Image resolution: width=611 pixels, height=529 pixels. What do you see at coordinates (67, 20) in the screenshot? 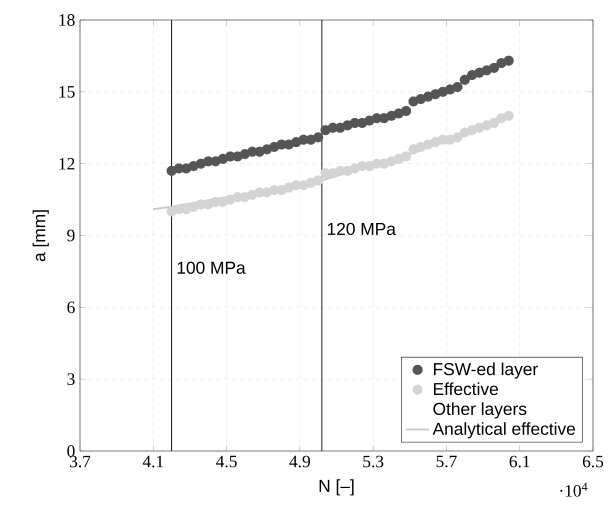
I see `y-tick-label: 18` at bounding box center [67, 20].